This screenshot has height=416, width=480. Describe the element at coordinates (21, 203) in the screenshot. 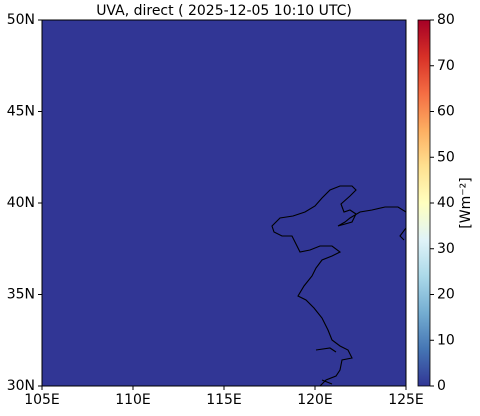

I see `y-tick-label: 40N` at that location.